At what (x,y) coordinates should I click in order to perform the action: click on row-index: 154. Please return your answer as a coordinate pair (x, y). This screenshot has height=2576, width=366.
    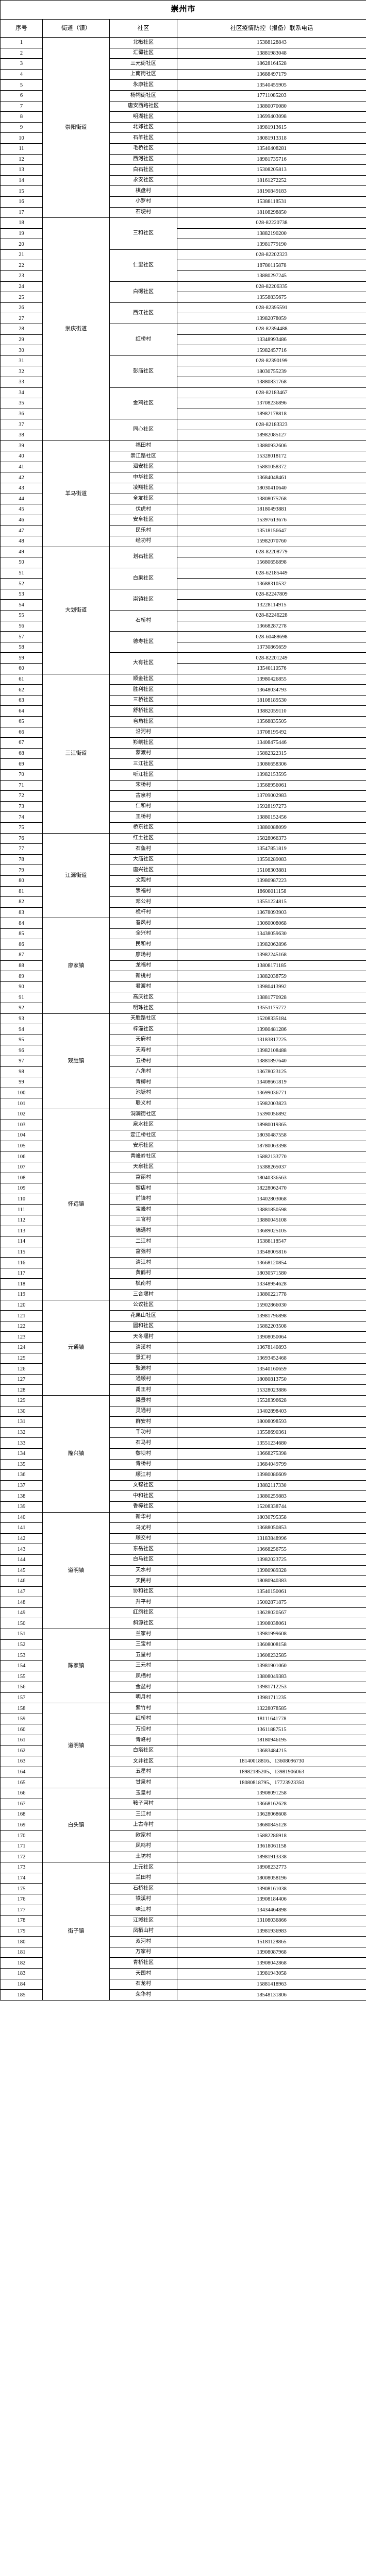
    Looking at the image, I should click on (21, 1666).